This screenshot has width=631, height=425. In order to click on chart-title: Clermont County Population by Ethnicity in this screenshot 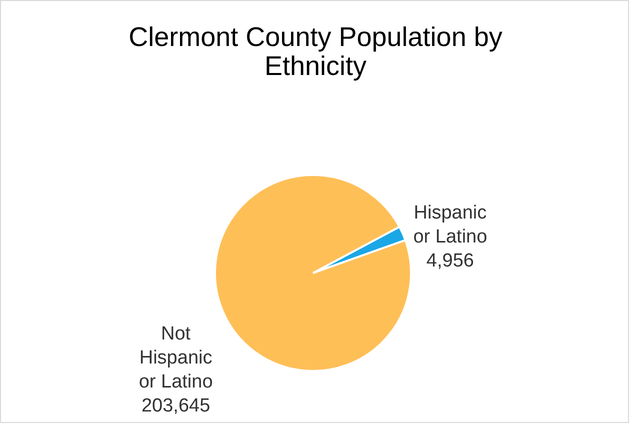, I will do `click(315, 51)`.